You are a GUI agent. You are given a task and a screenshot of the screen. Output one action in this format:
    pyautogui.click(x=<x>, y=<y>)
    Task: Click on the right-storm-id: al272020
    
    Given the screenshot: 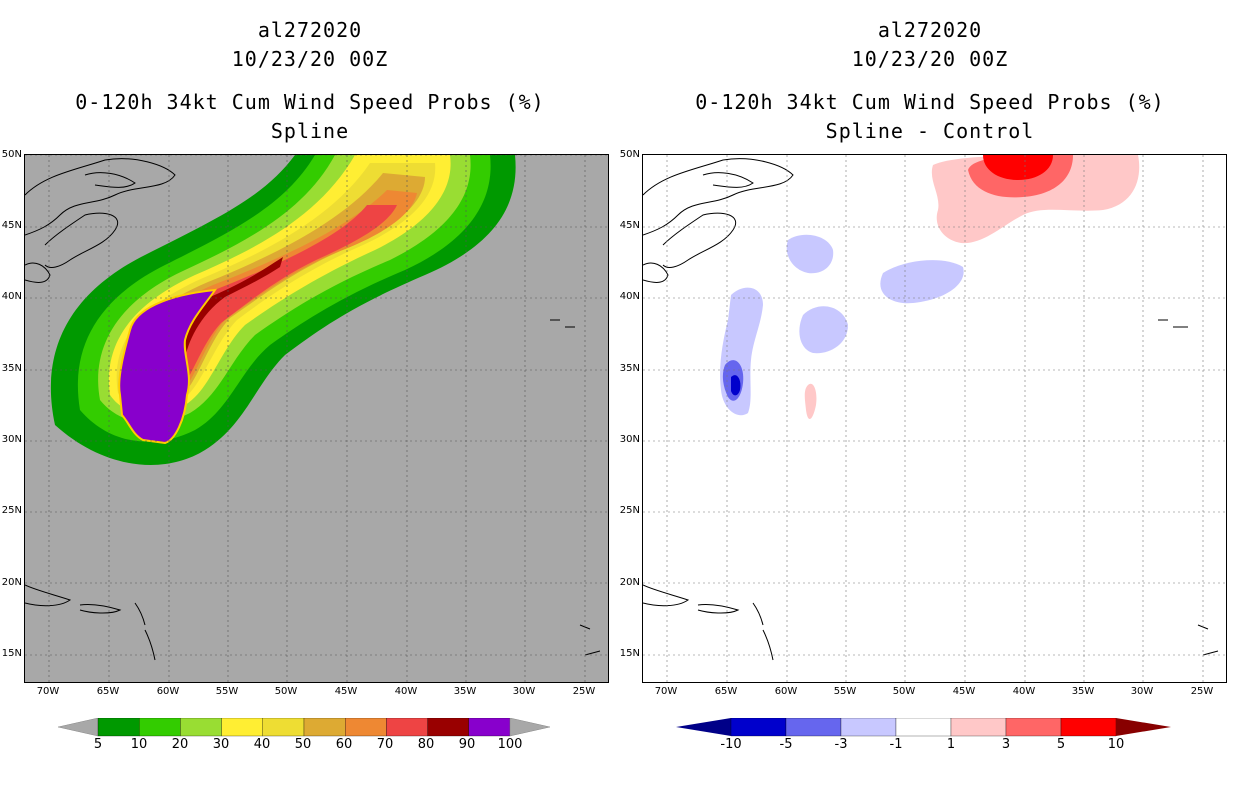 What is the action you would take?
    pyautogui.click(x=930, y=30)
    